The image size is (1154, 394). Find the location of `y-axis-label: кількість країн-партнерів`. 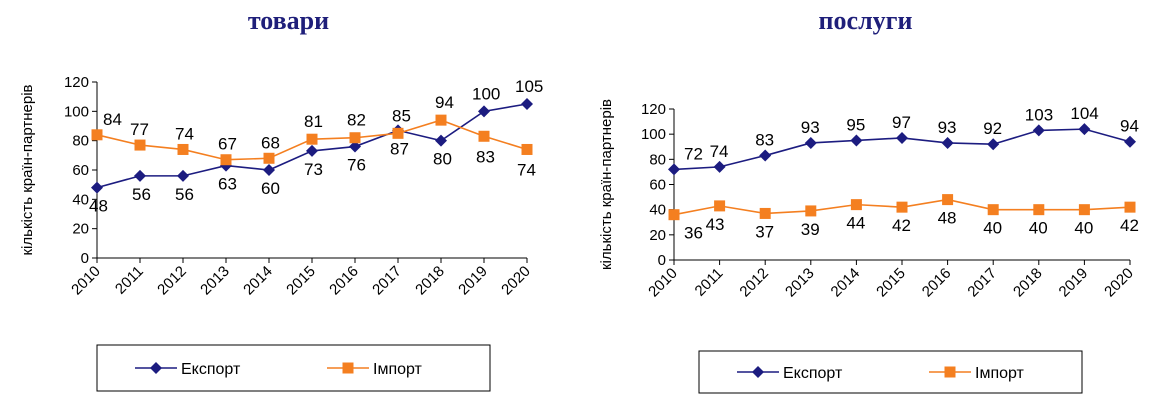

y-axis-label: кількість країн-партнерів is located at coordinates (27, 169).